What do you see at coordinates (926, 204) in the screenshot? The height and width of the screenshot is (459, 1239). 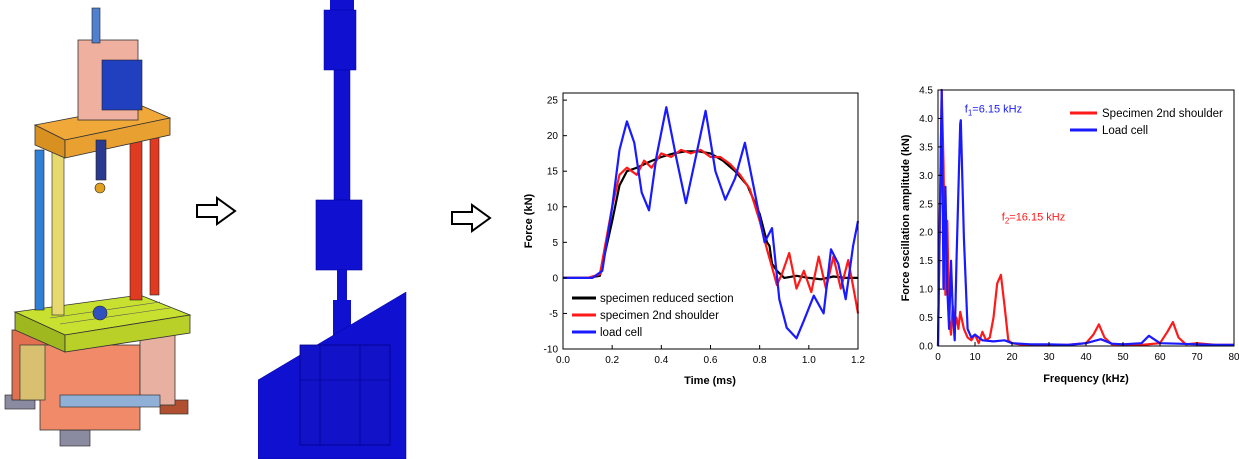 I see `y-tick-label: 2.5` at bounding box center [926, 204].